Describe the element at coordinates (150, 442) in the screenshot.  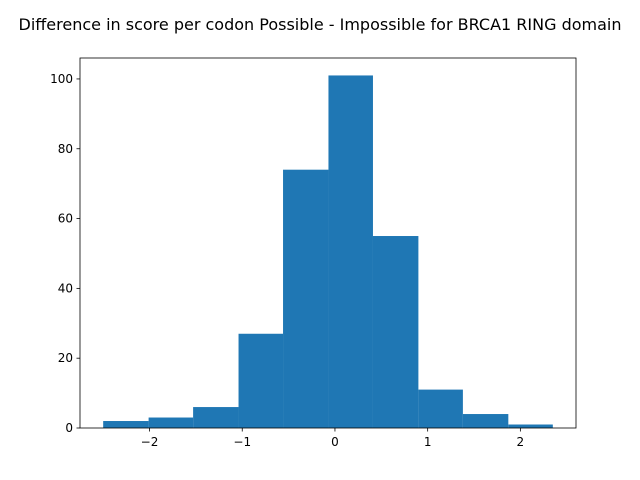
I see `x-tick-label: −2` at that location.